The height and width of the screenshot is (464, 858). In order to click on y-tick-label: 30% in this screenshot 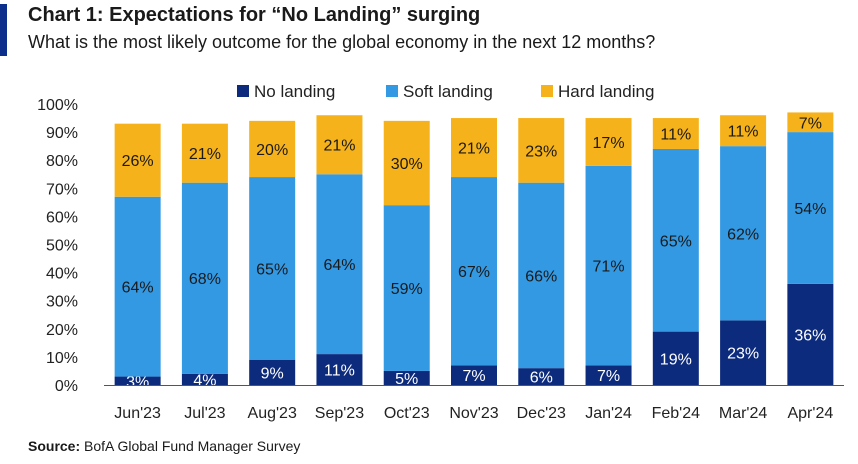, I will do `click(62, 302)`.